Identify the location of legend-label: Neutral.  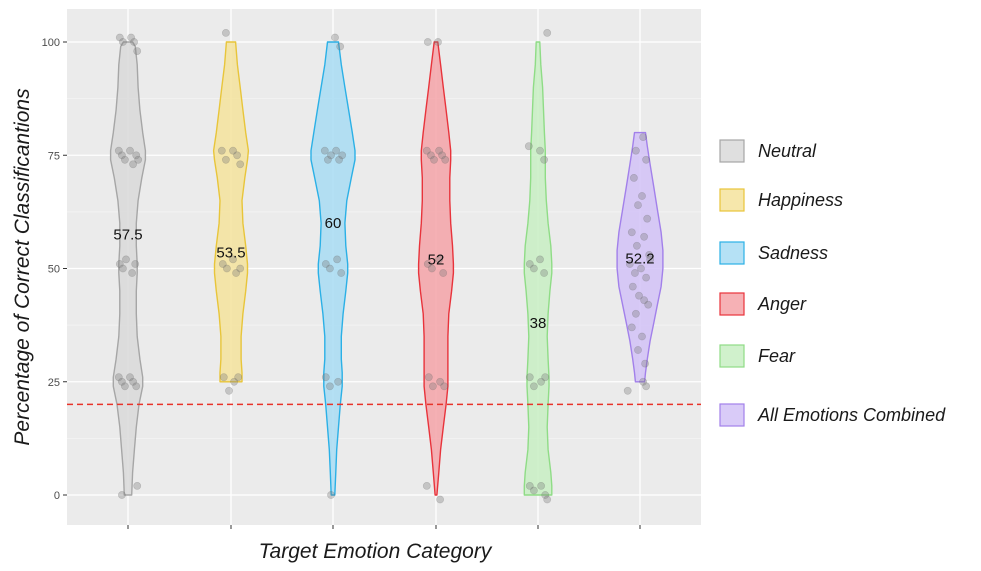
(787, 151).